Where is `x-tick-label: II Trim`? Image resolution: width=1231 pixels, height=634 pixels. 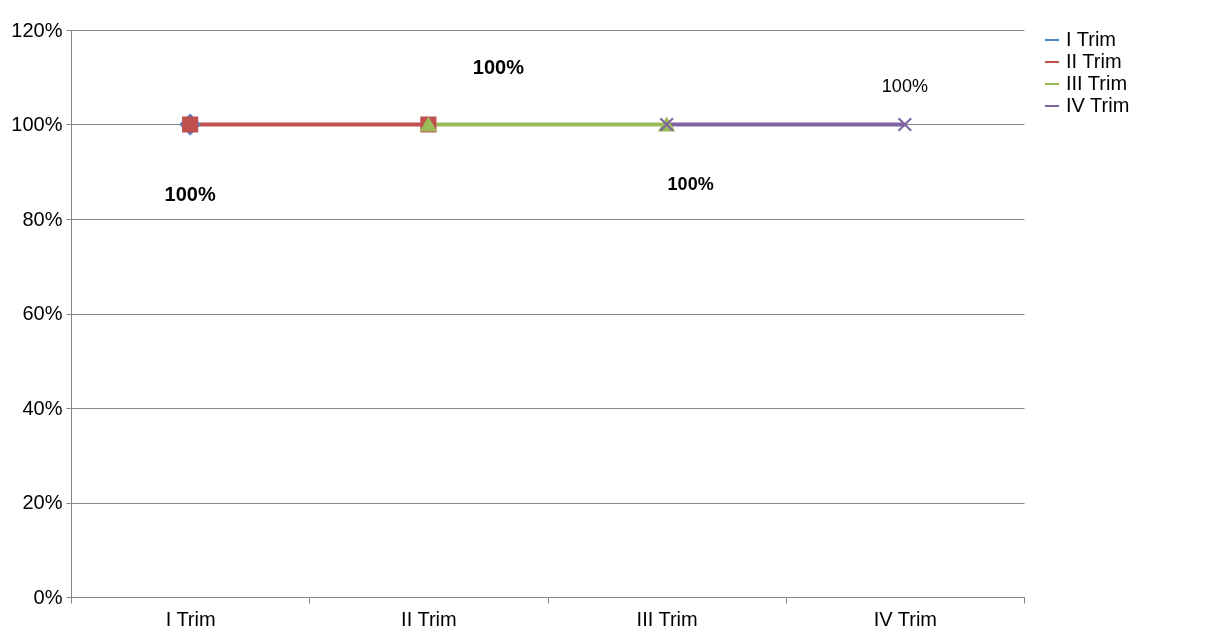 x-tick-label: II Trim is located at coordinates (429, 618).